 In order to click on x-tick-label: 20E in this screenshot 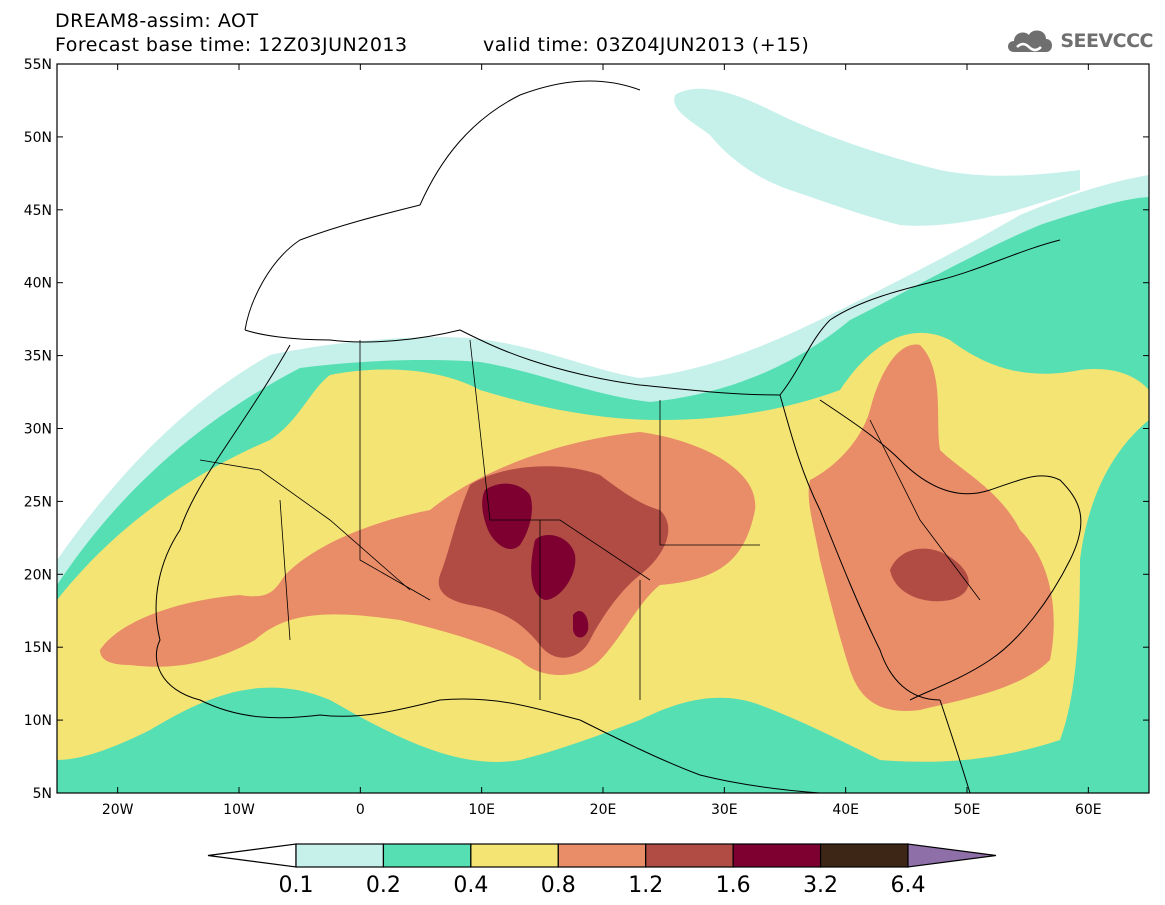, I will do `click(603, 810)`.